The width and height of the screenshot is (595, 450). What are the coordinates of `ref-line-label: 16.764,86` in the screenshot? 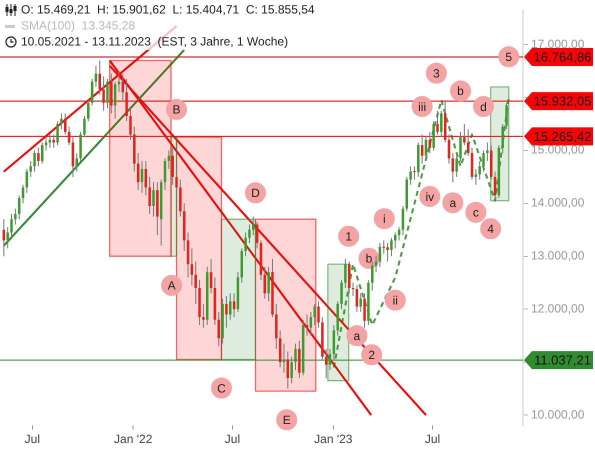 It's located at (563, 57).